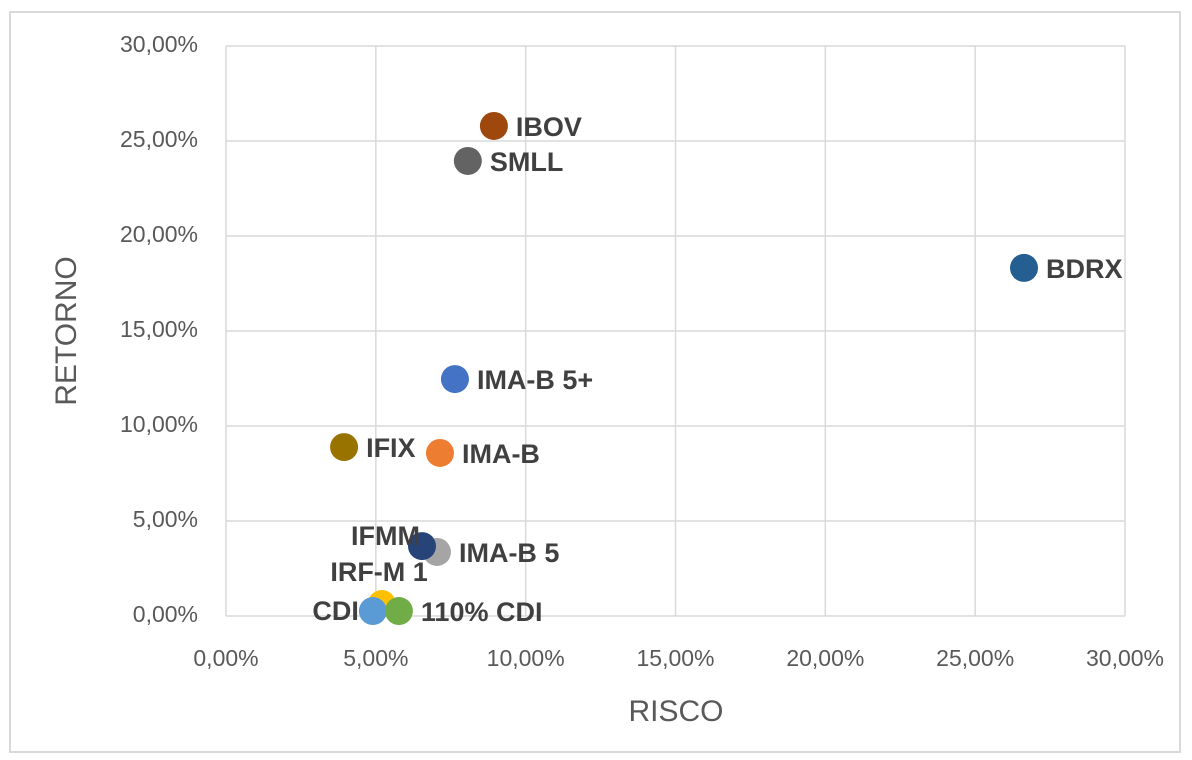 The height and width of the screenshot is (760, 1192). Describe the element at coordinates (159, 44) in the screenshot. I see `y-tick-label: 30,00%` at that location.